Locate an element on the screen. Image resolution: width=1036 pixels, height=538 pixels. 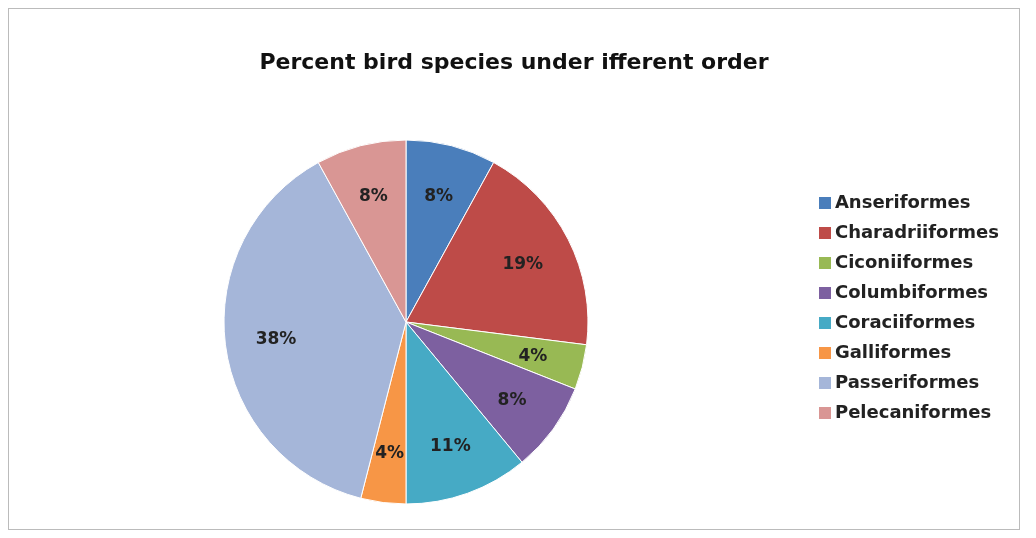
legend-label: Coraciiformes is located at coordinates (905, 321).